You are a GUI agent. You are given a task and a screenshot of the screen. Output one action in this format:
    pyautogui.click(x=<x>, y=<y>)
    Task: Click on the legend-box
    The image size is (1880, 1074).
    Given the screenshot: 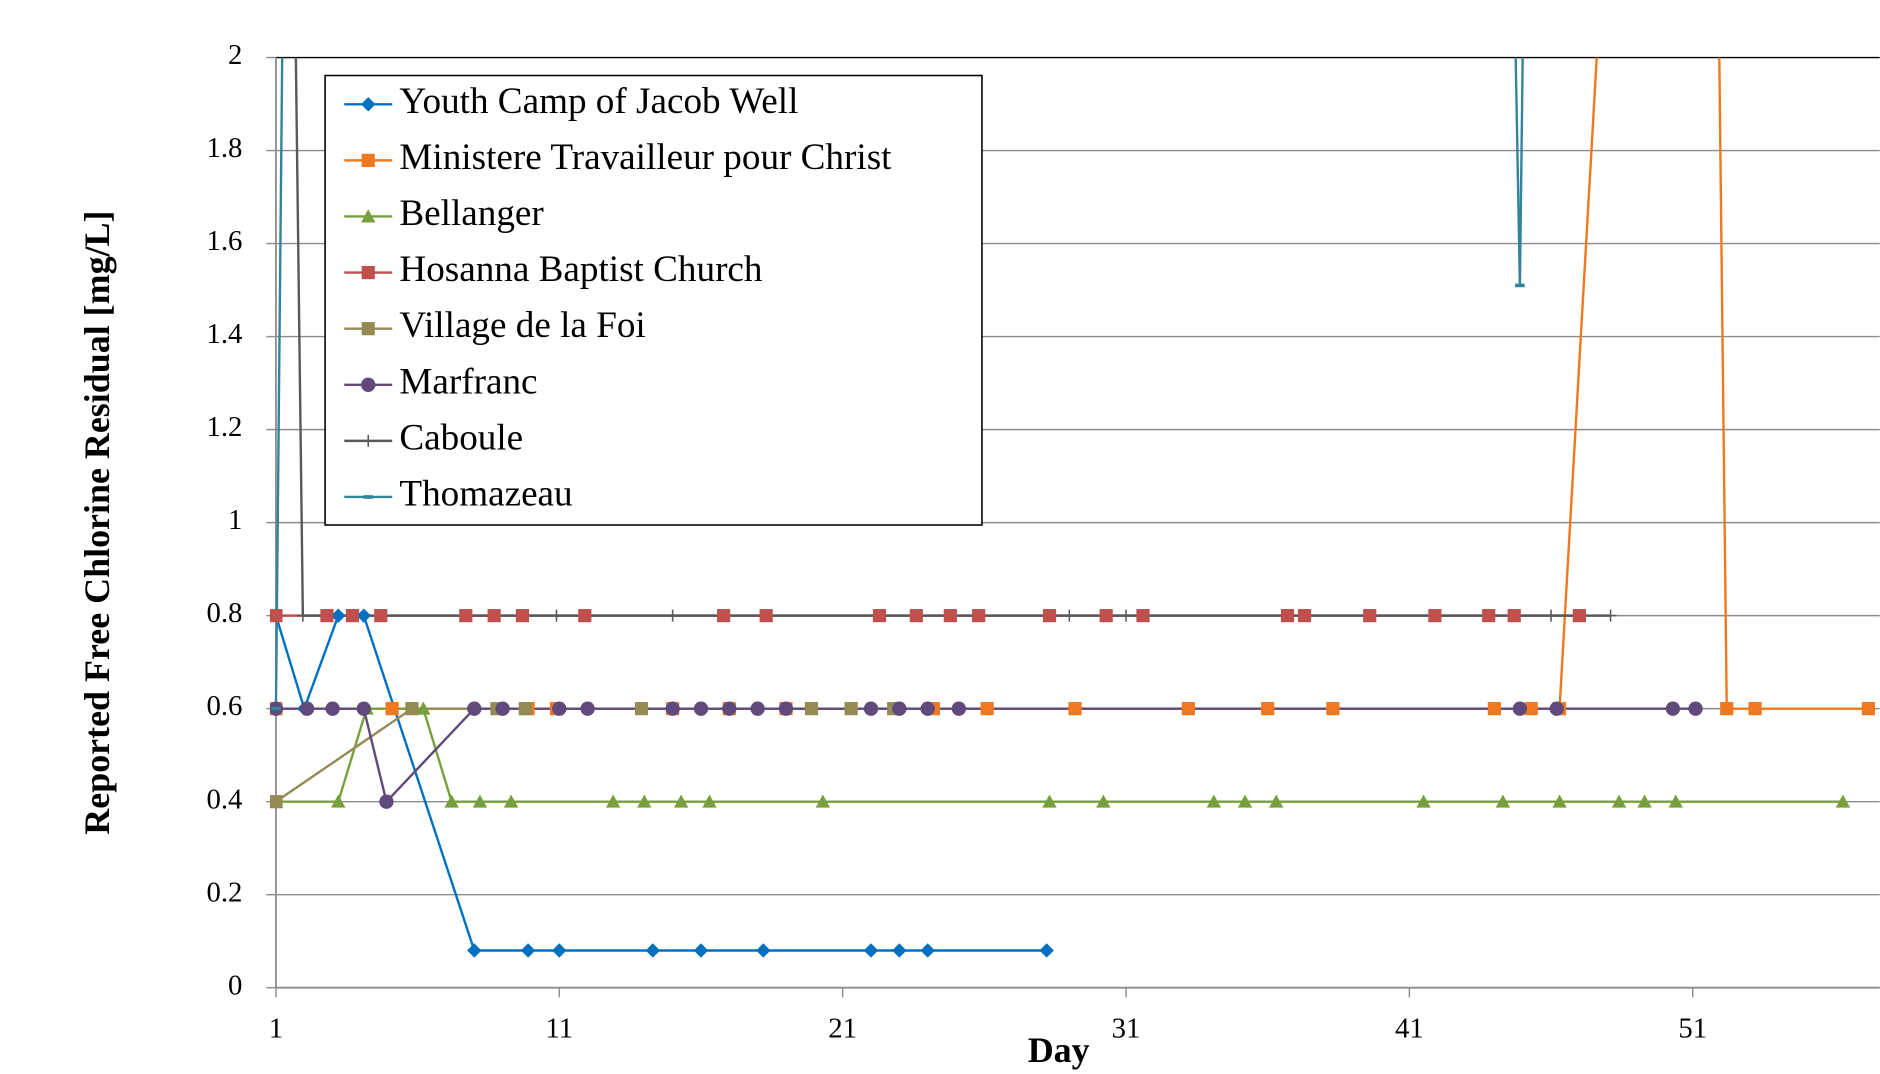 What is the action you would take?
    pyautogui.click(x=653, y=300)
    